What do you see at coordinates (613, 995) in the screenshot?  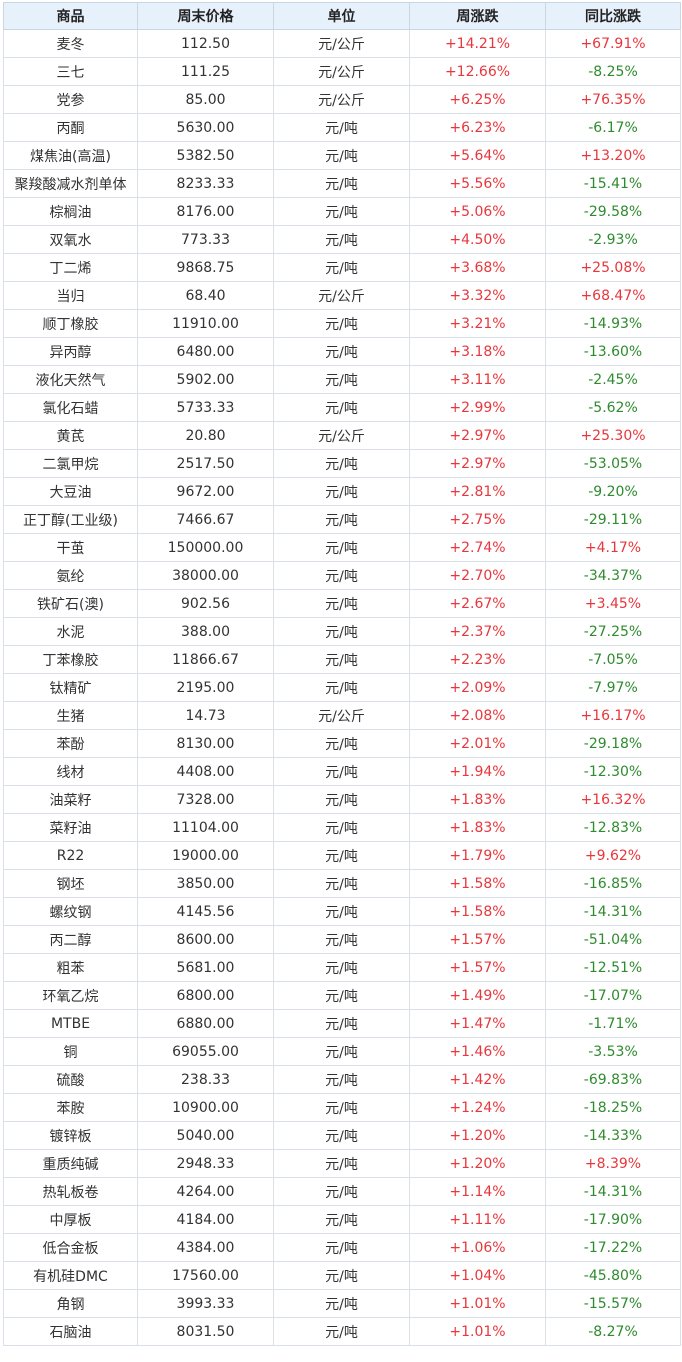 I see `yoy-change-cell: -17.07%` at bounding box center [613, 995].